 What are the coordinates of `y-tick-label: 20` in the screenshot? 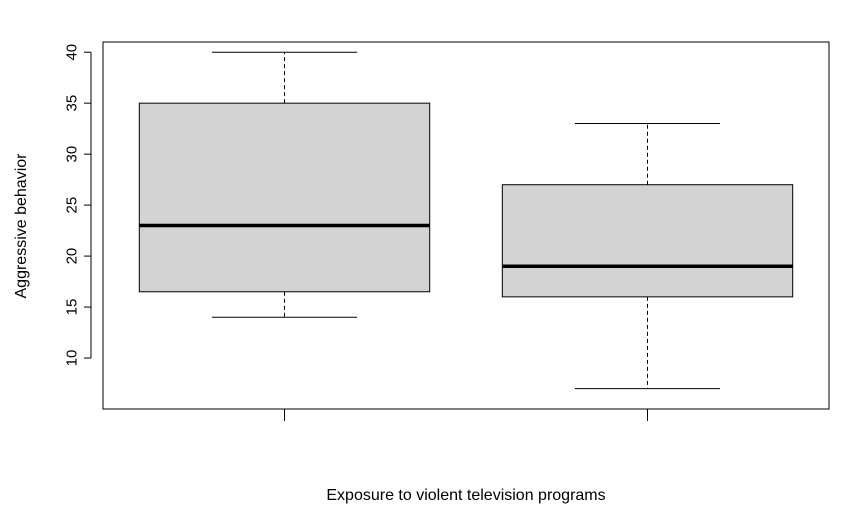 It's located at (72, 256).